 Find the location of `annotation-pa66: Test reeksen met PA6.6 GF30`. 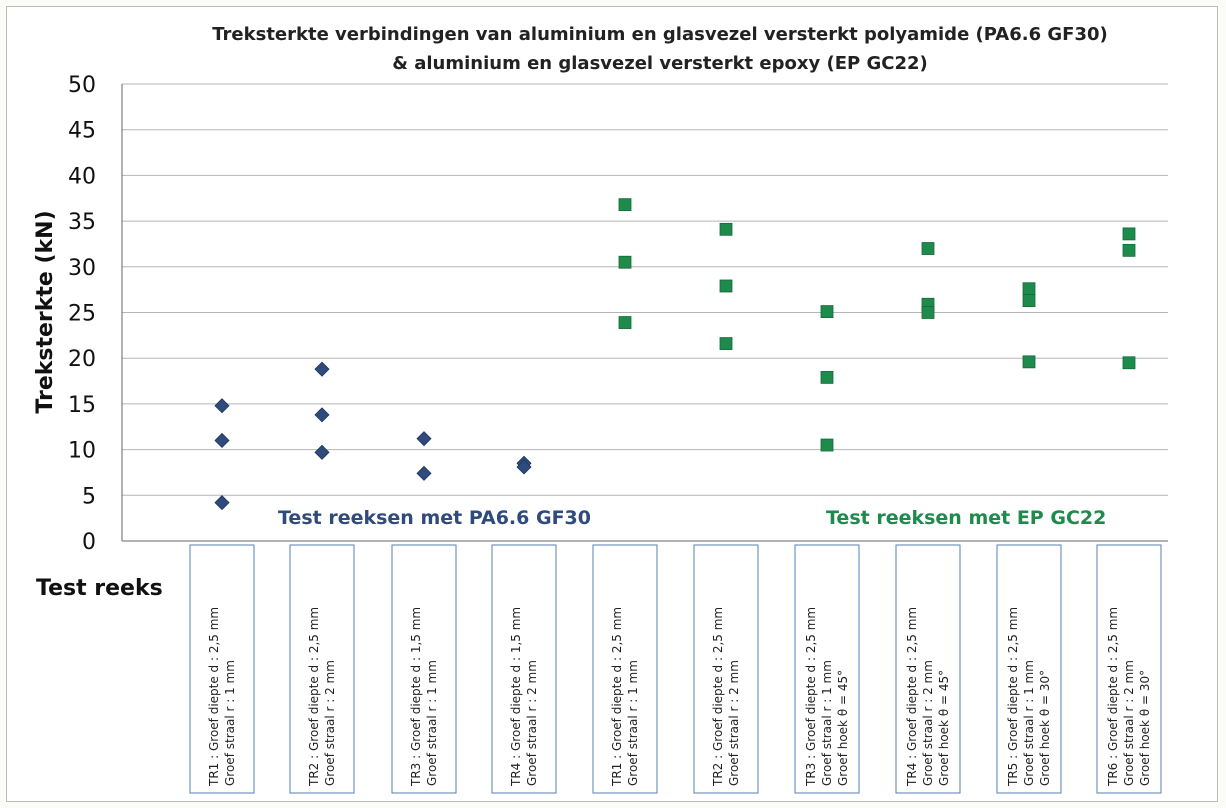

annotation-pa66: Test reeksen met PA6.6 GF30 is located at coordinates (434, 518).